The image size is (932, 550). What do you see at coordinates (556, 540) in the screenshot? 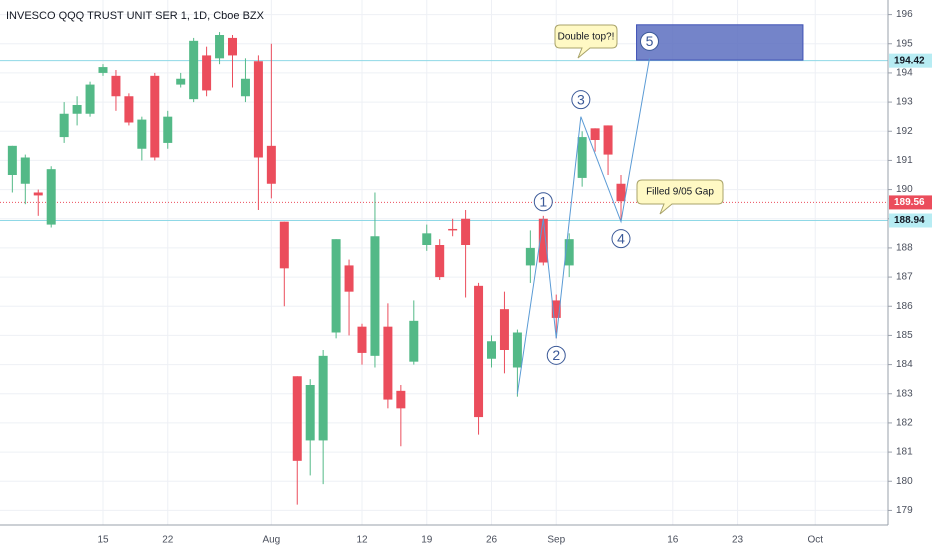
I see `x-tick-label: Sep` at bounding box center [556, 540].